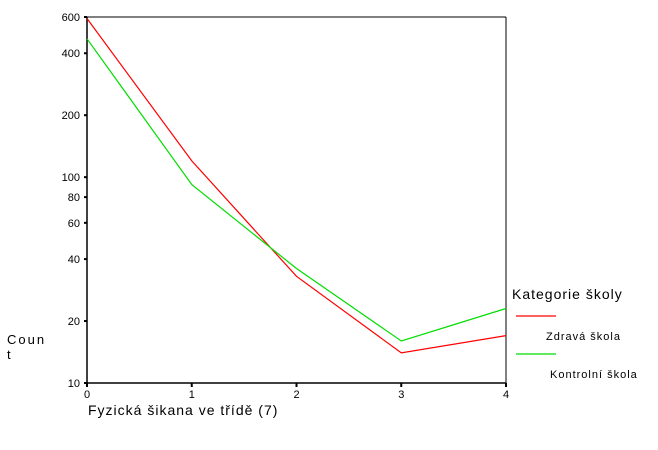  Describe the element at coordinates (87, 395) in the screenshot. I see `x-tick-label: 0` at that location.